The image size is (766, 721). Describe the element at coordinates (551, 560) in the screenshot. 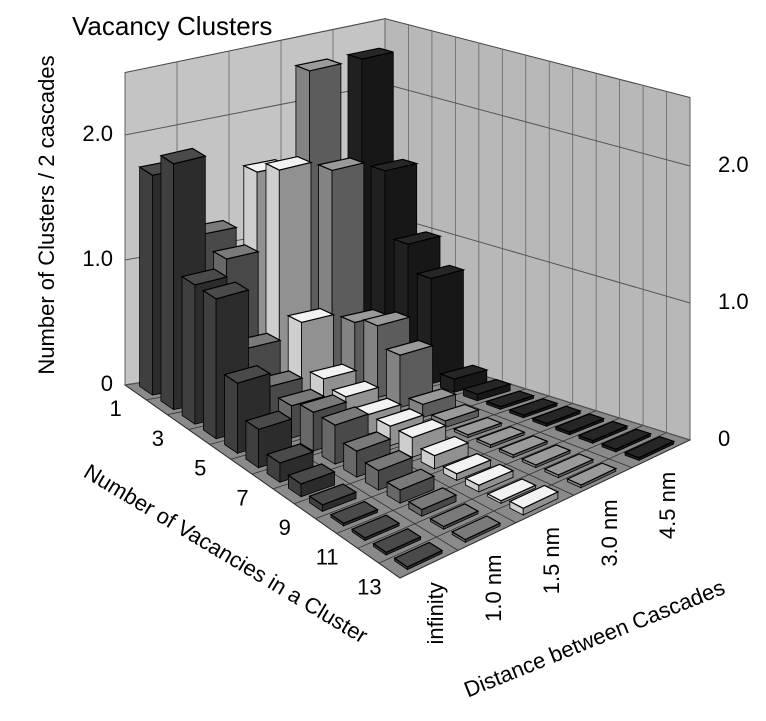

I see `legend-label: 1.5 nm` at that location.